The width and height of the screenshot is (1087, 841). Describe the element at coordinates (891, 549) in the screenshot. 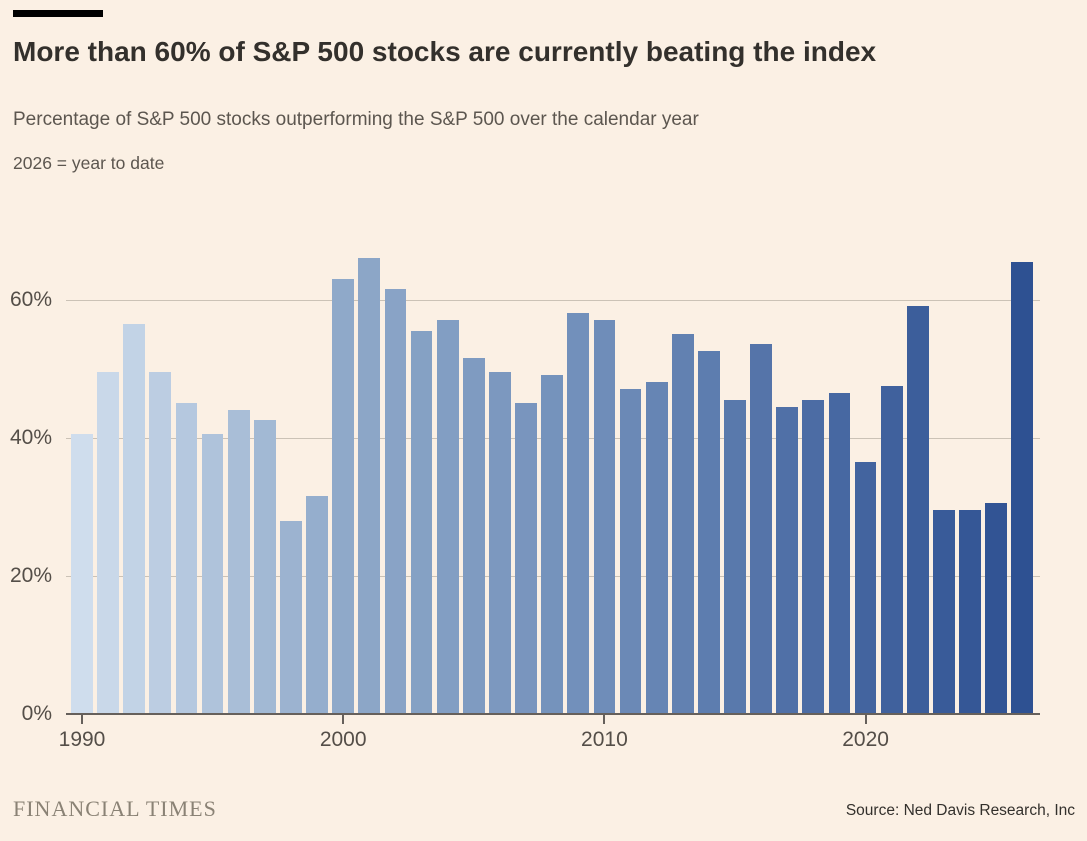

I see `bar-2021` at that location.